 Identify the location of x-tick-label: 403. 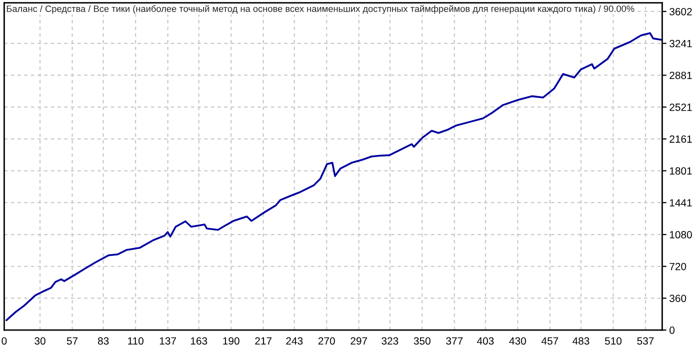
(485, 341).